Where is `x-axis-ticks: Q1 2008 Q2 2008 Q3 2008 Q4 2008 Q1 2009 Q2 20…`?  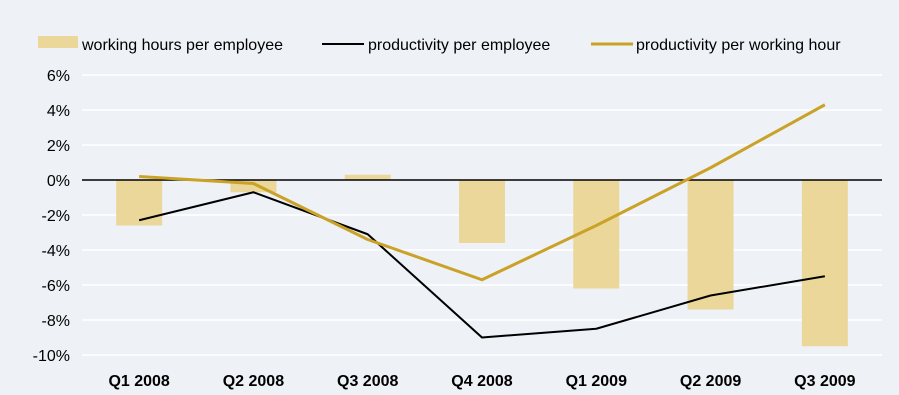 x-axis-ticks: Q1 2008 Q2 2008 Q3 2008 Q4 2008 Q1 2009 Q2 20… is located at coordinates (481, 381).